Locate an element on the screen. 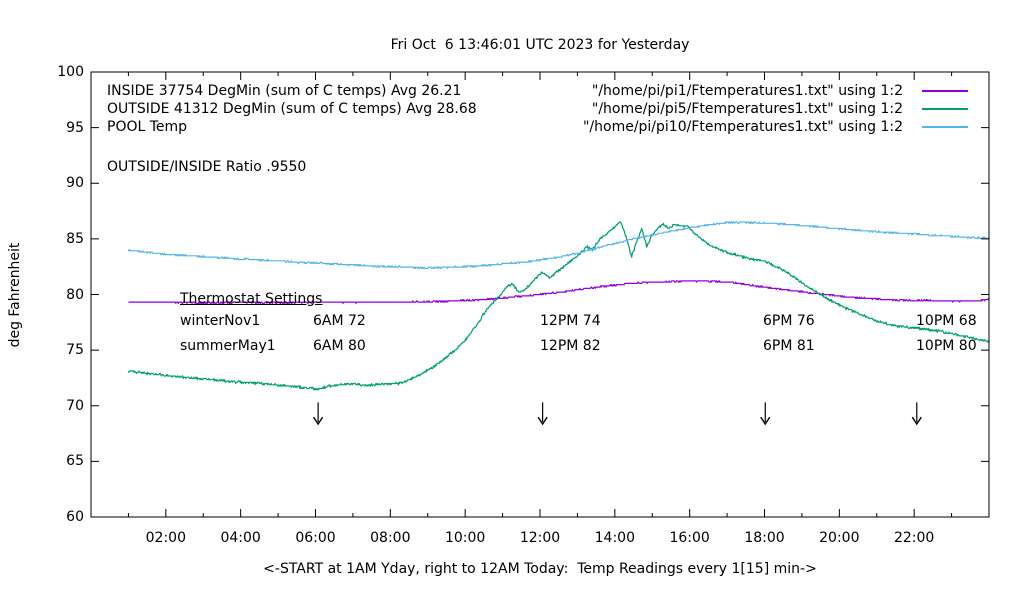  thermostat-summer-6am: 6AM 80 is located at coordinates (339, 346).